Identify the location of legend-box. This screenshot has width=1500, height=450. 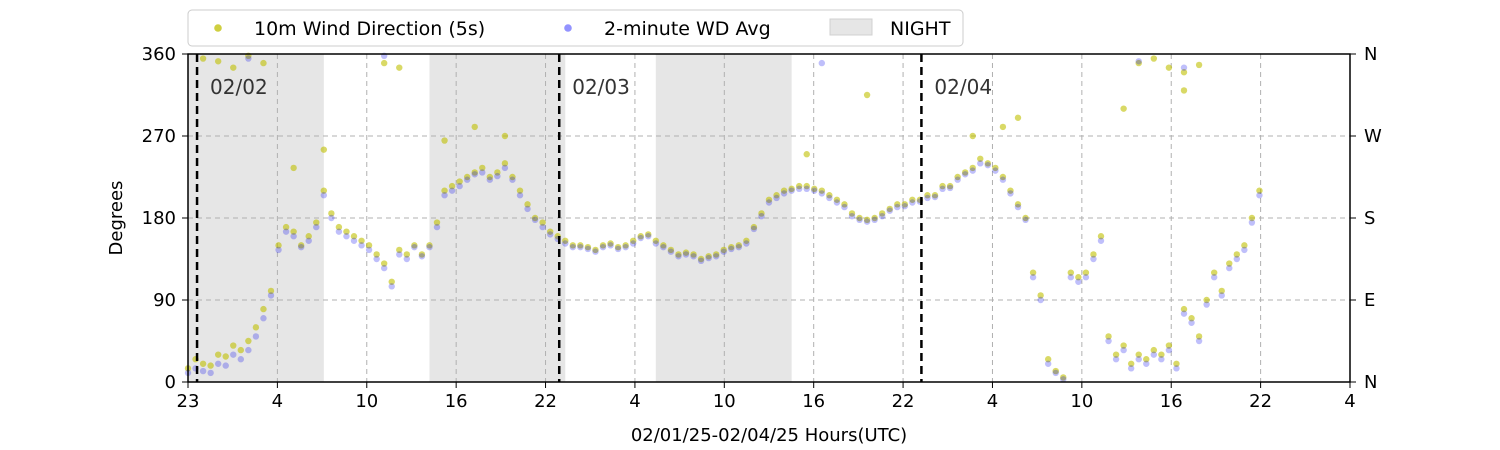
(575, 28).